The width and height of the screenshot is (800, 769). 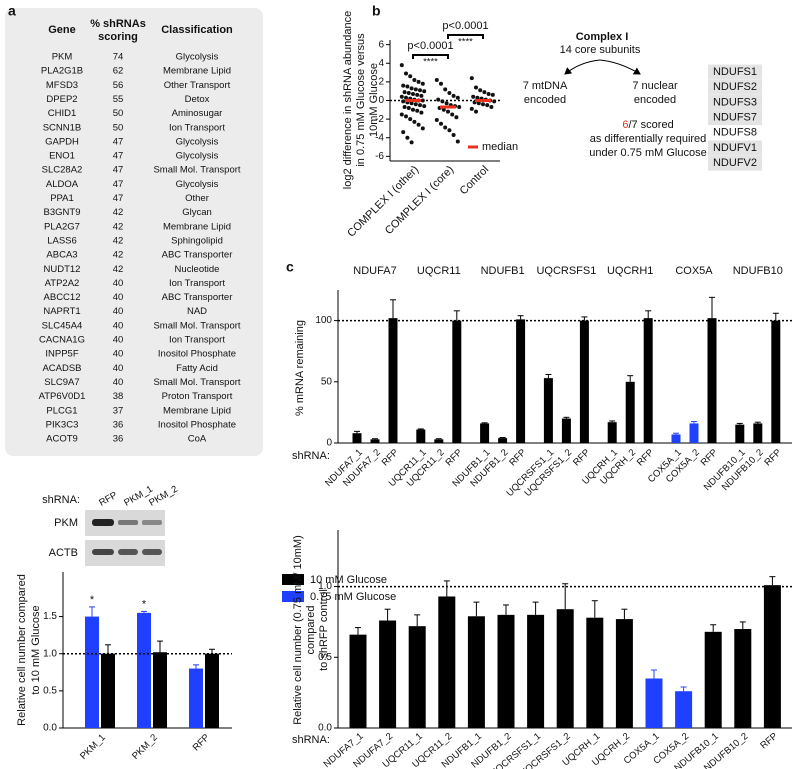 I want to click on x-axis-label: shRNA:, so click(x=311, y=740).